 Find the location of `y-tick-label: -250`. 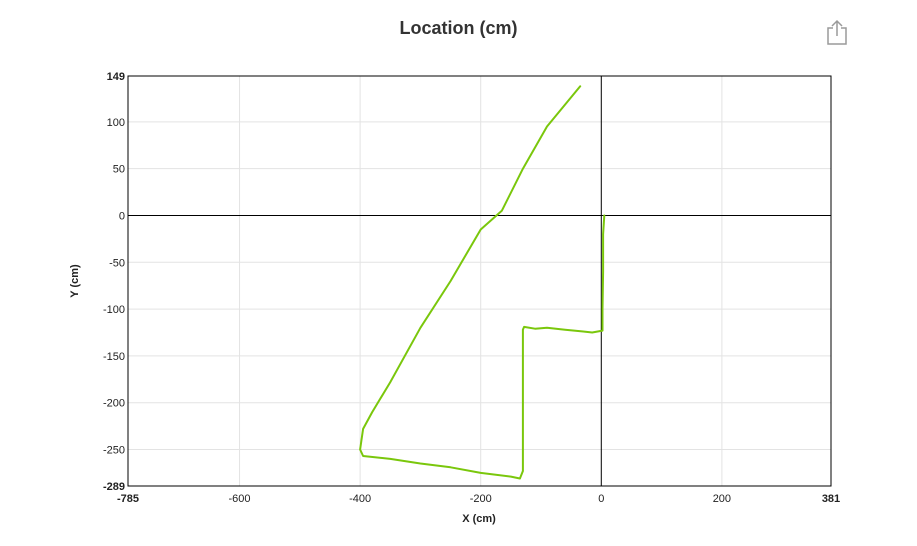

y-tick-label: -250 is located at coordinates (114, 450).